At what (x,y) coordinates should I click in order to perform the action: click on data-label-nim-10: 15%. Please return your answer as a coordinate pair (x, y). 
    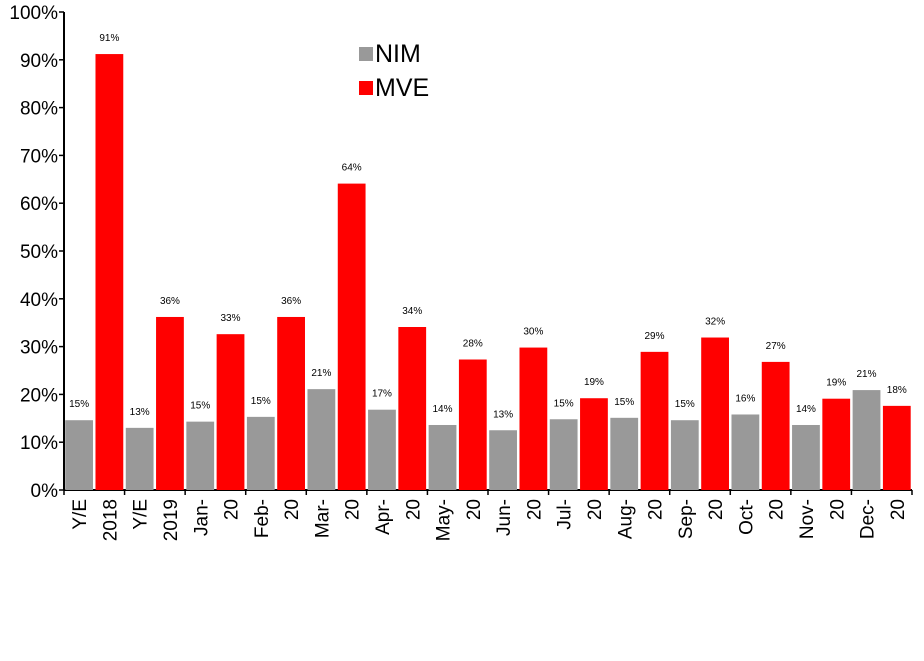
    Looking at the image, I should click on (685, 404).